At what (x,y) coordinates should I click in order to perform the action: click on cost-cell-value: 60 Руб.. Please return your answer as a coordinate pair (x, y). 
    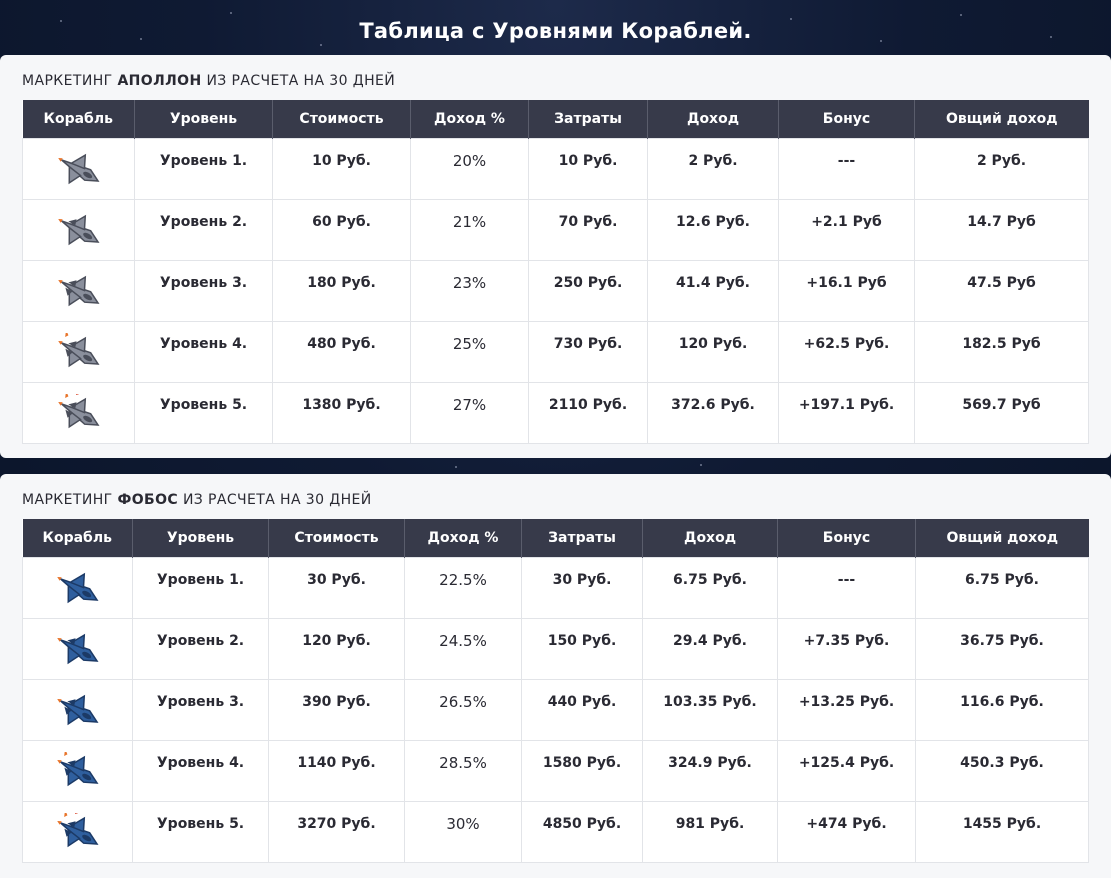
    Looking at the image, I should click on (341, 222).